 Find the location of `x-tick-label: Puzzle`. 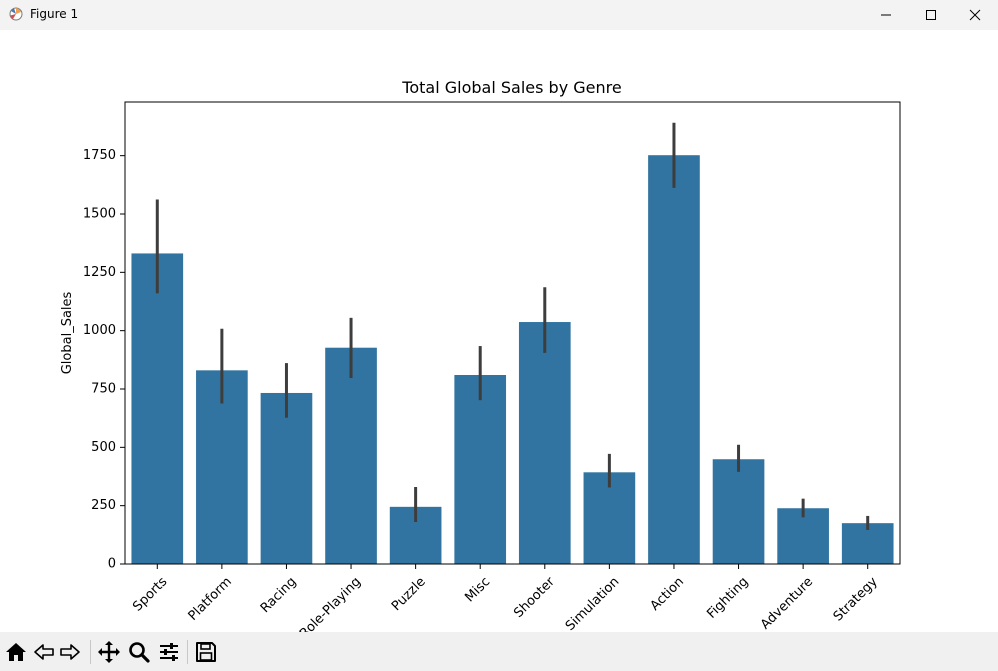

x-tick-label: Puzzle is located at coordinates (409, 594).